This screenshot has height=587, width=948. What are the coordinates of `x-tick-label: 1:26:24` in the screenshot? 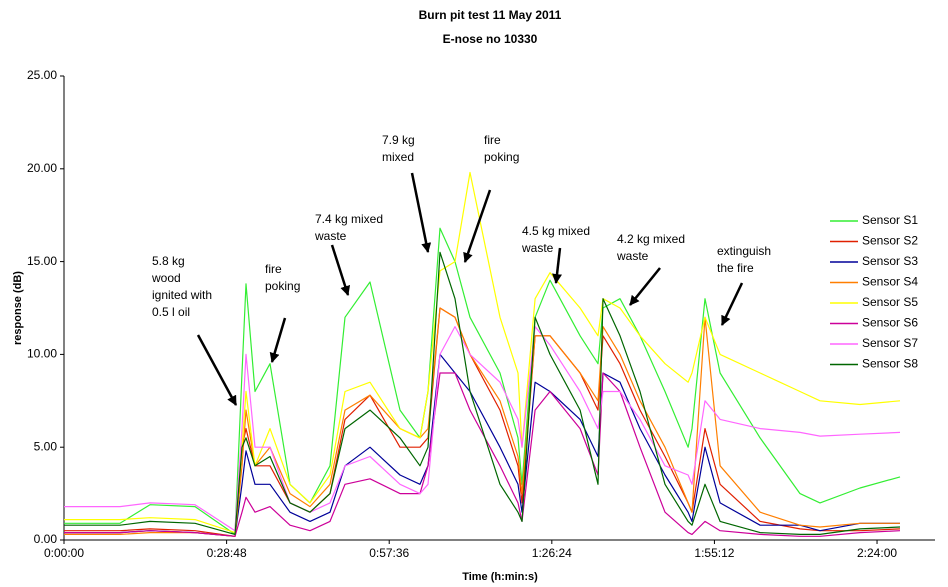 It's located at (552, 553).